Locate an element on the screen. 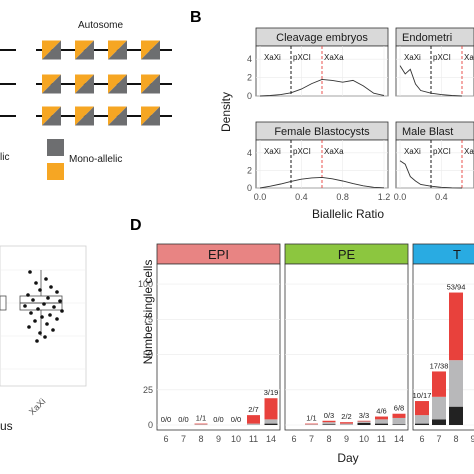  bar-count-label: 3/3 is located at coordinates (364, 415).